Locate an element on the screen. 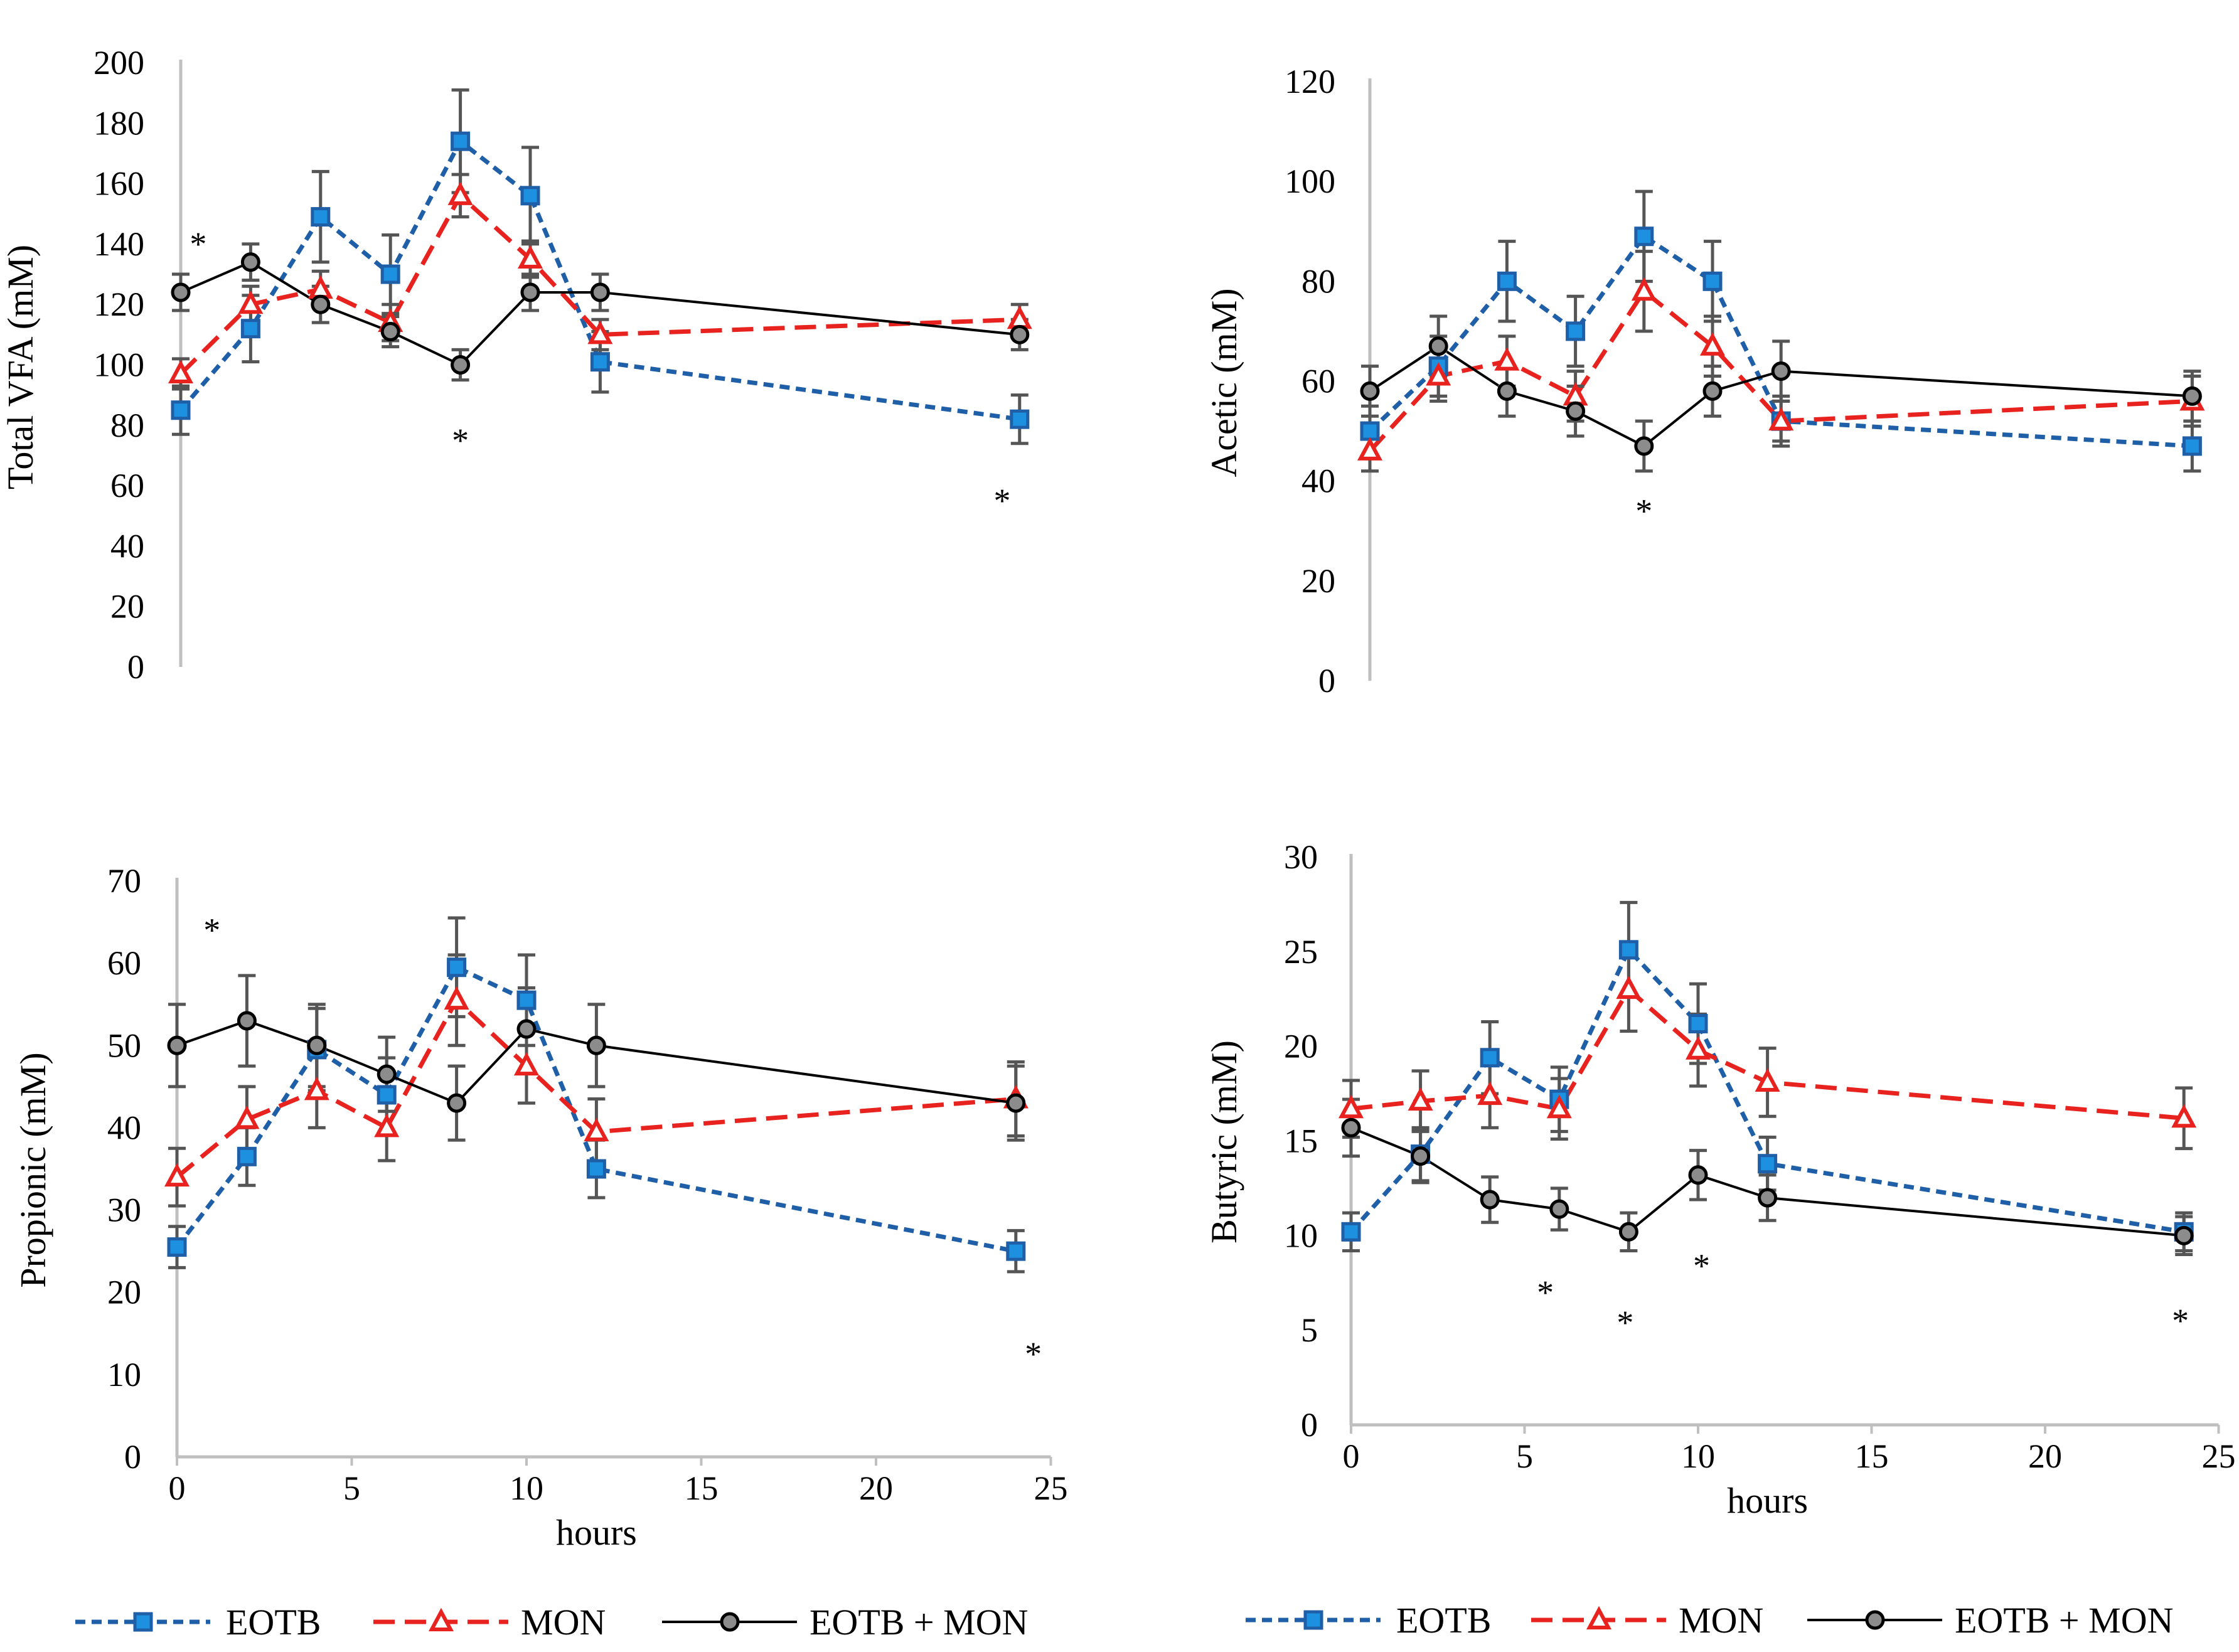  x-tick-label: 15 is located at coordinates (702, 1488).